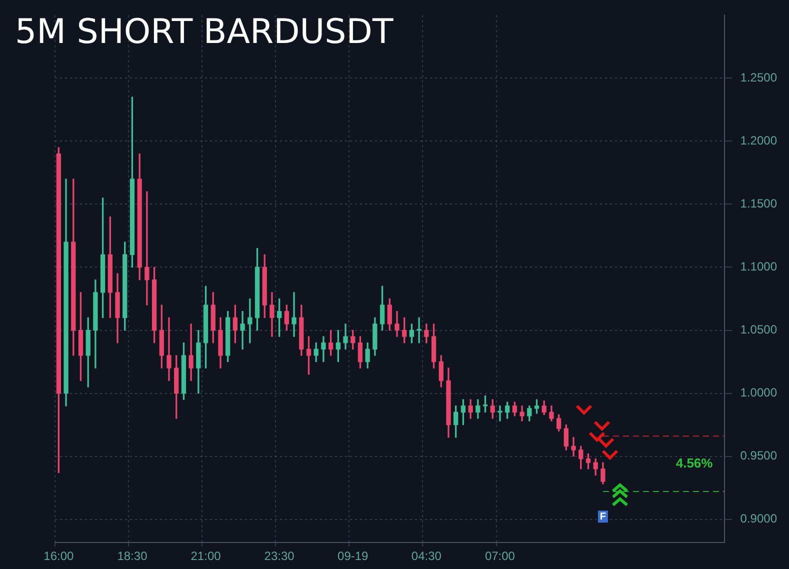  I want to click on x-tick-label: 21:00, so click(206, 556).